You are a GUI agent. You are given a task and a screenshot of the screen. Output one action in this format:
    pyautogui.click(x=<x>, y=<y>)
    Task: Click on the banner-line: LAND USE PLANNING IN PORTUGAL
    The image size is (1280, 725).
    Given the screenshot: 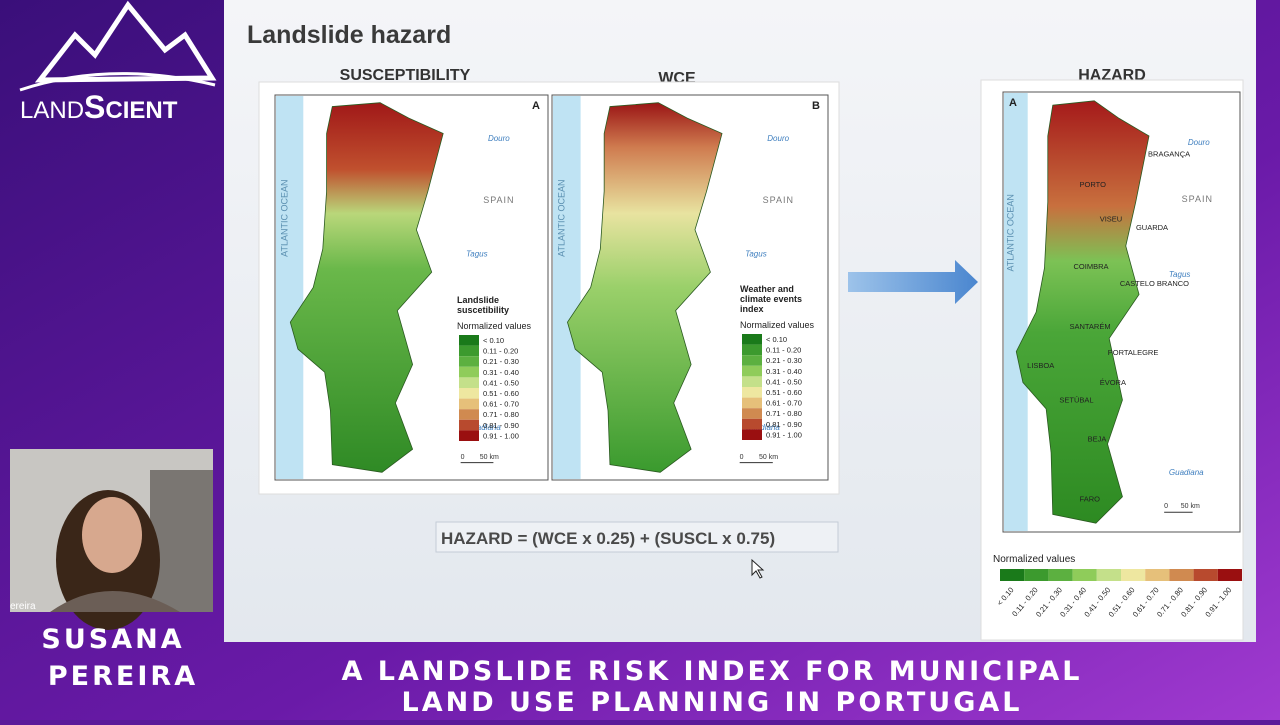 What is the action you would take?
    pyautogui.click(x=712, y=702)
    